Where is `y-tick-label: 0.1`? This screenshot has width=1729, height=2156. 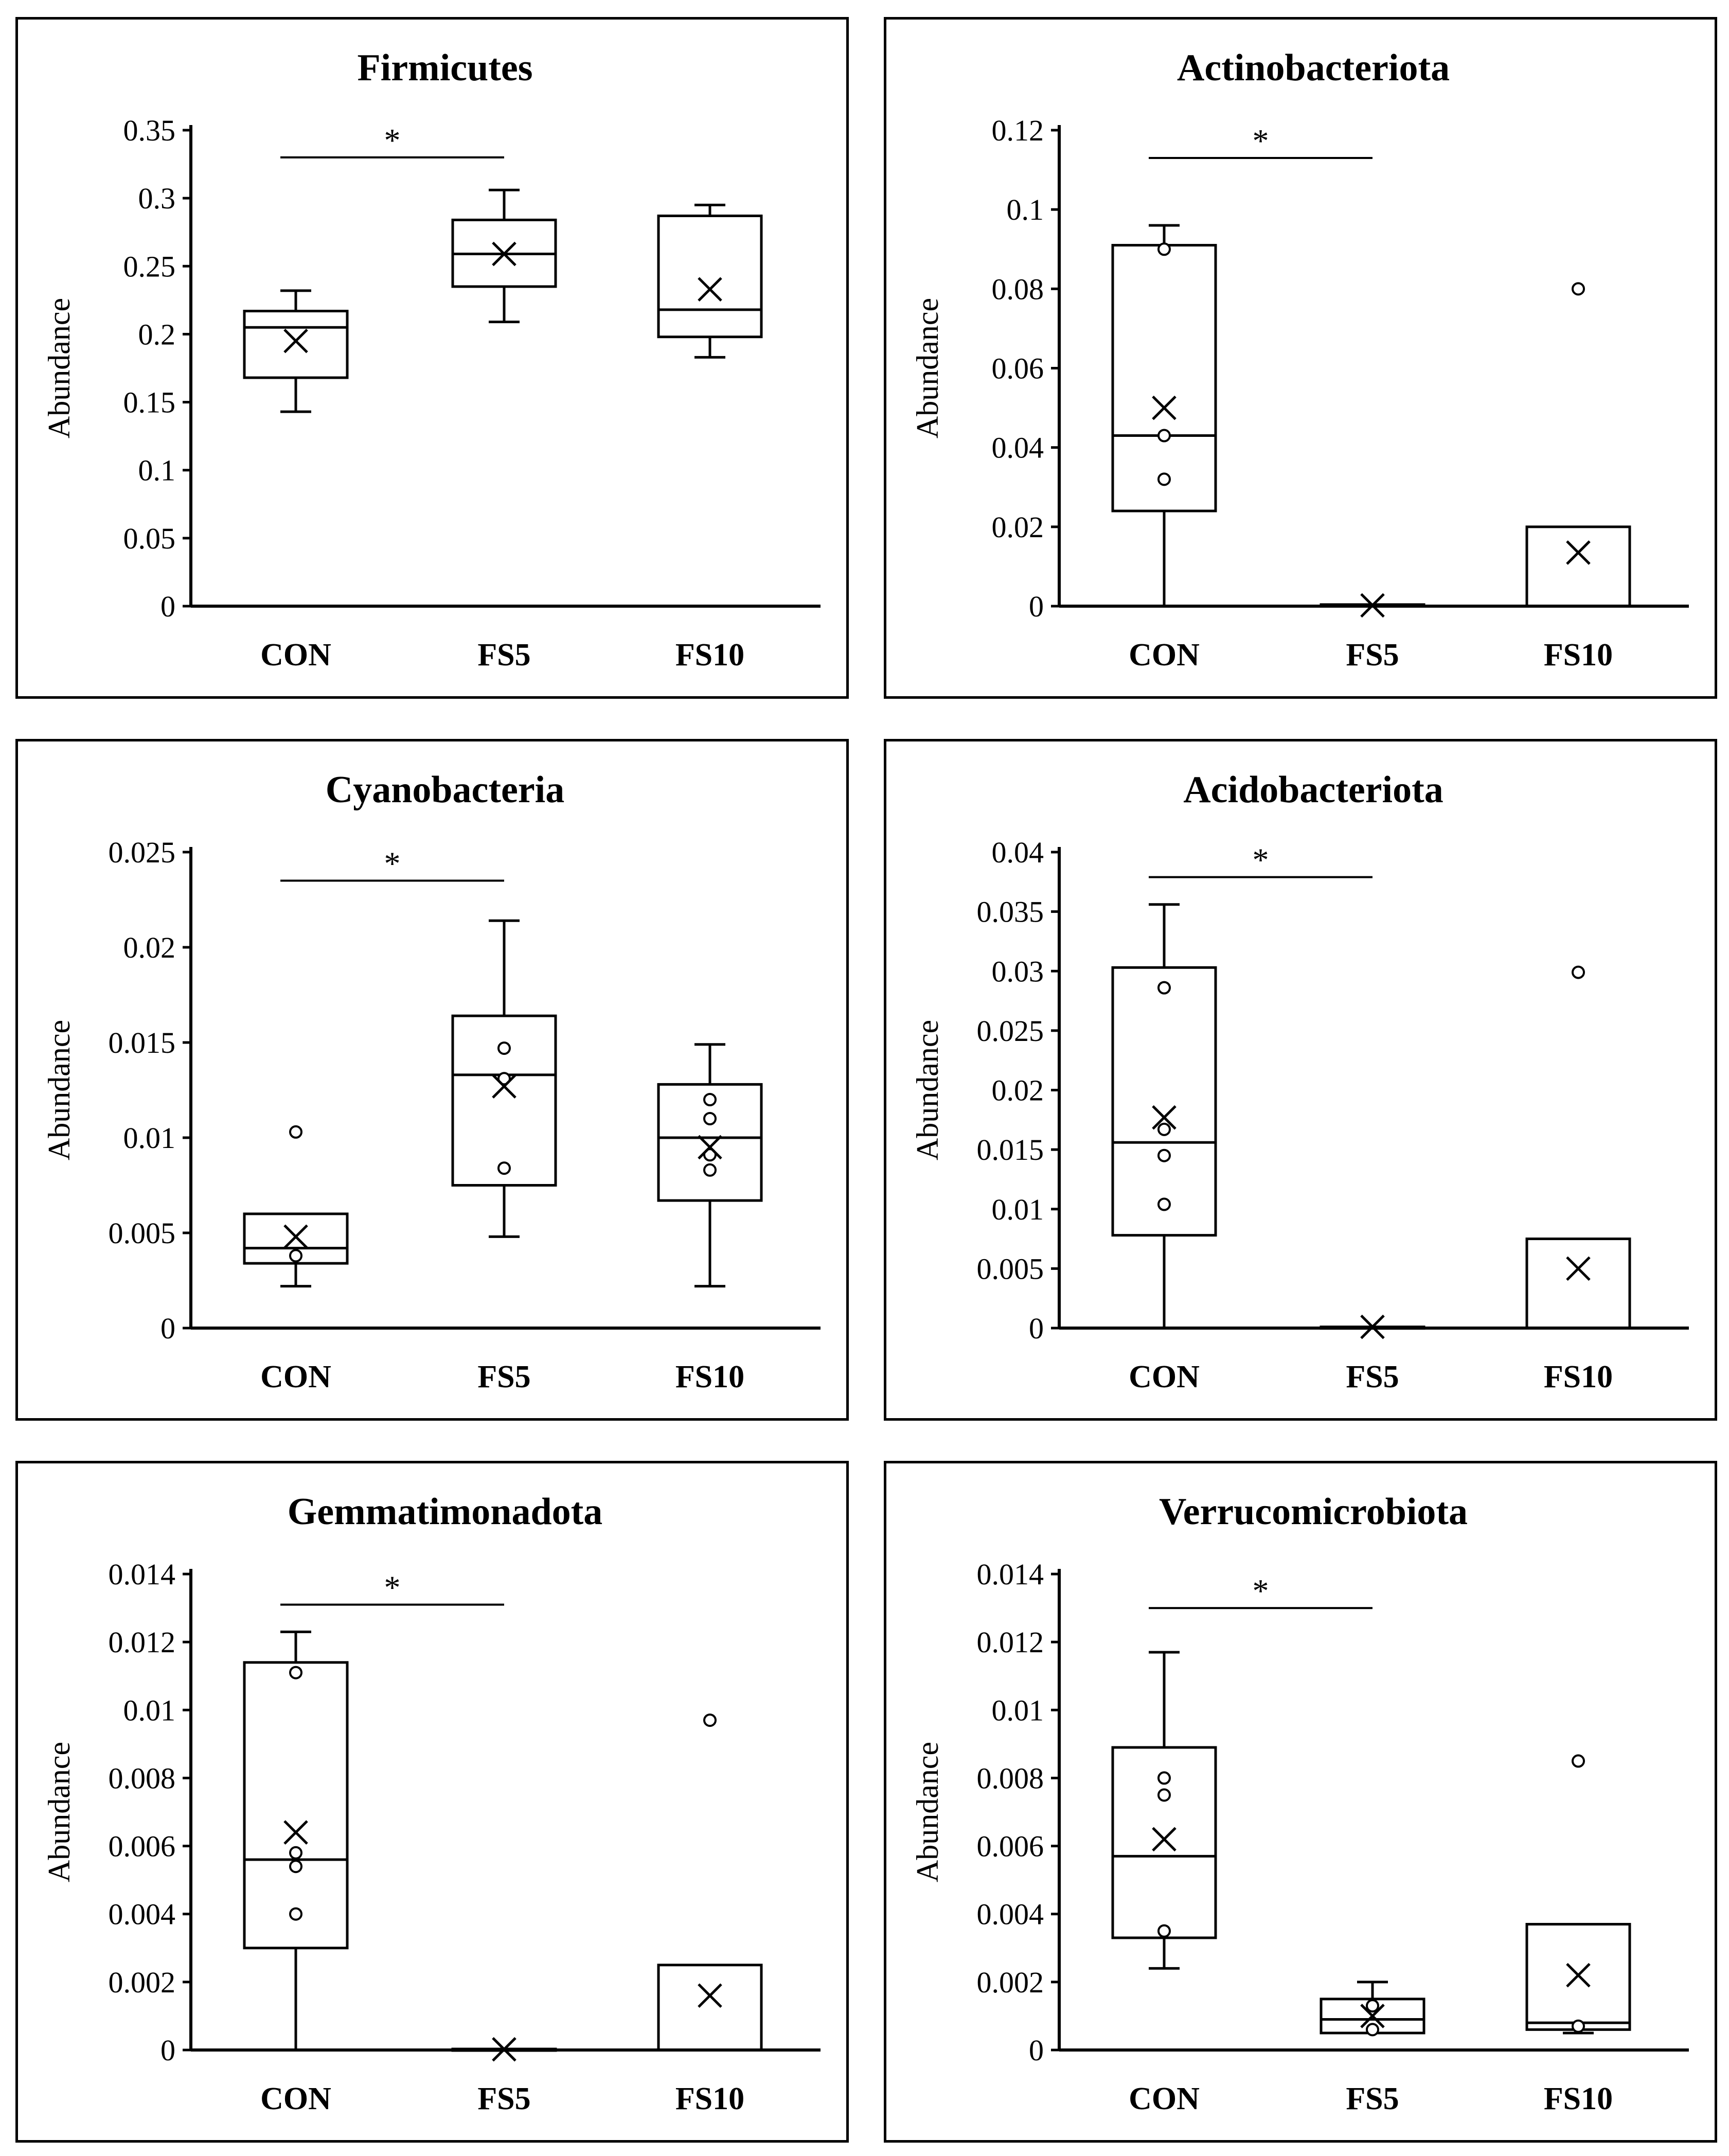 y-tick-label: 0.1 is located at coordinates (157, 470).